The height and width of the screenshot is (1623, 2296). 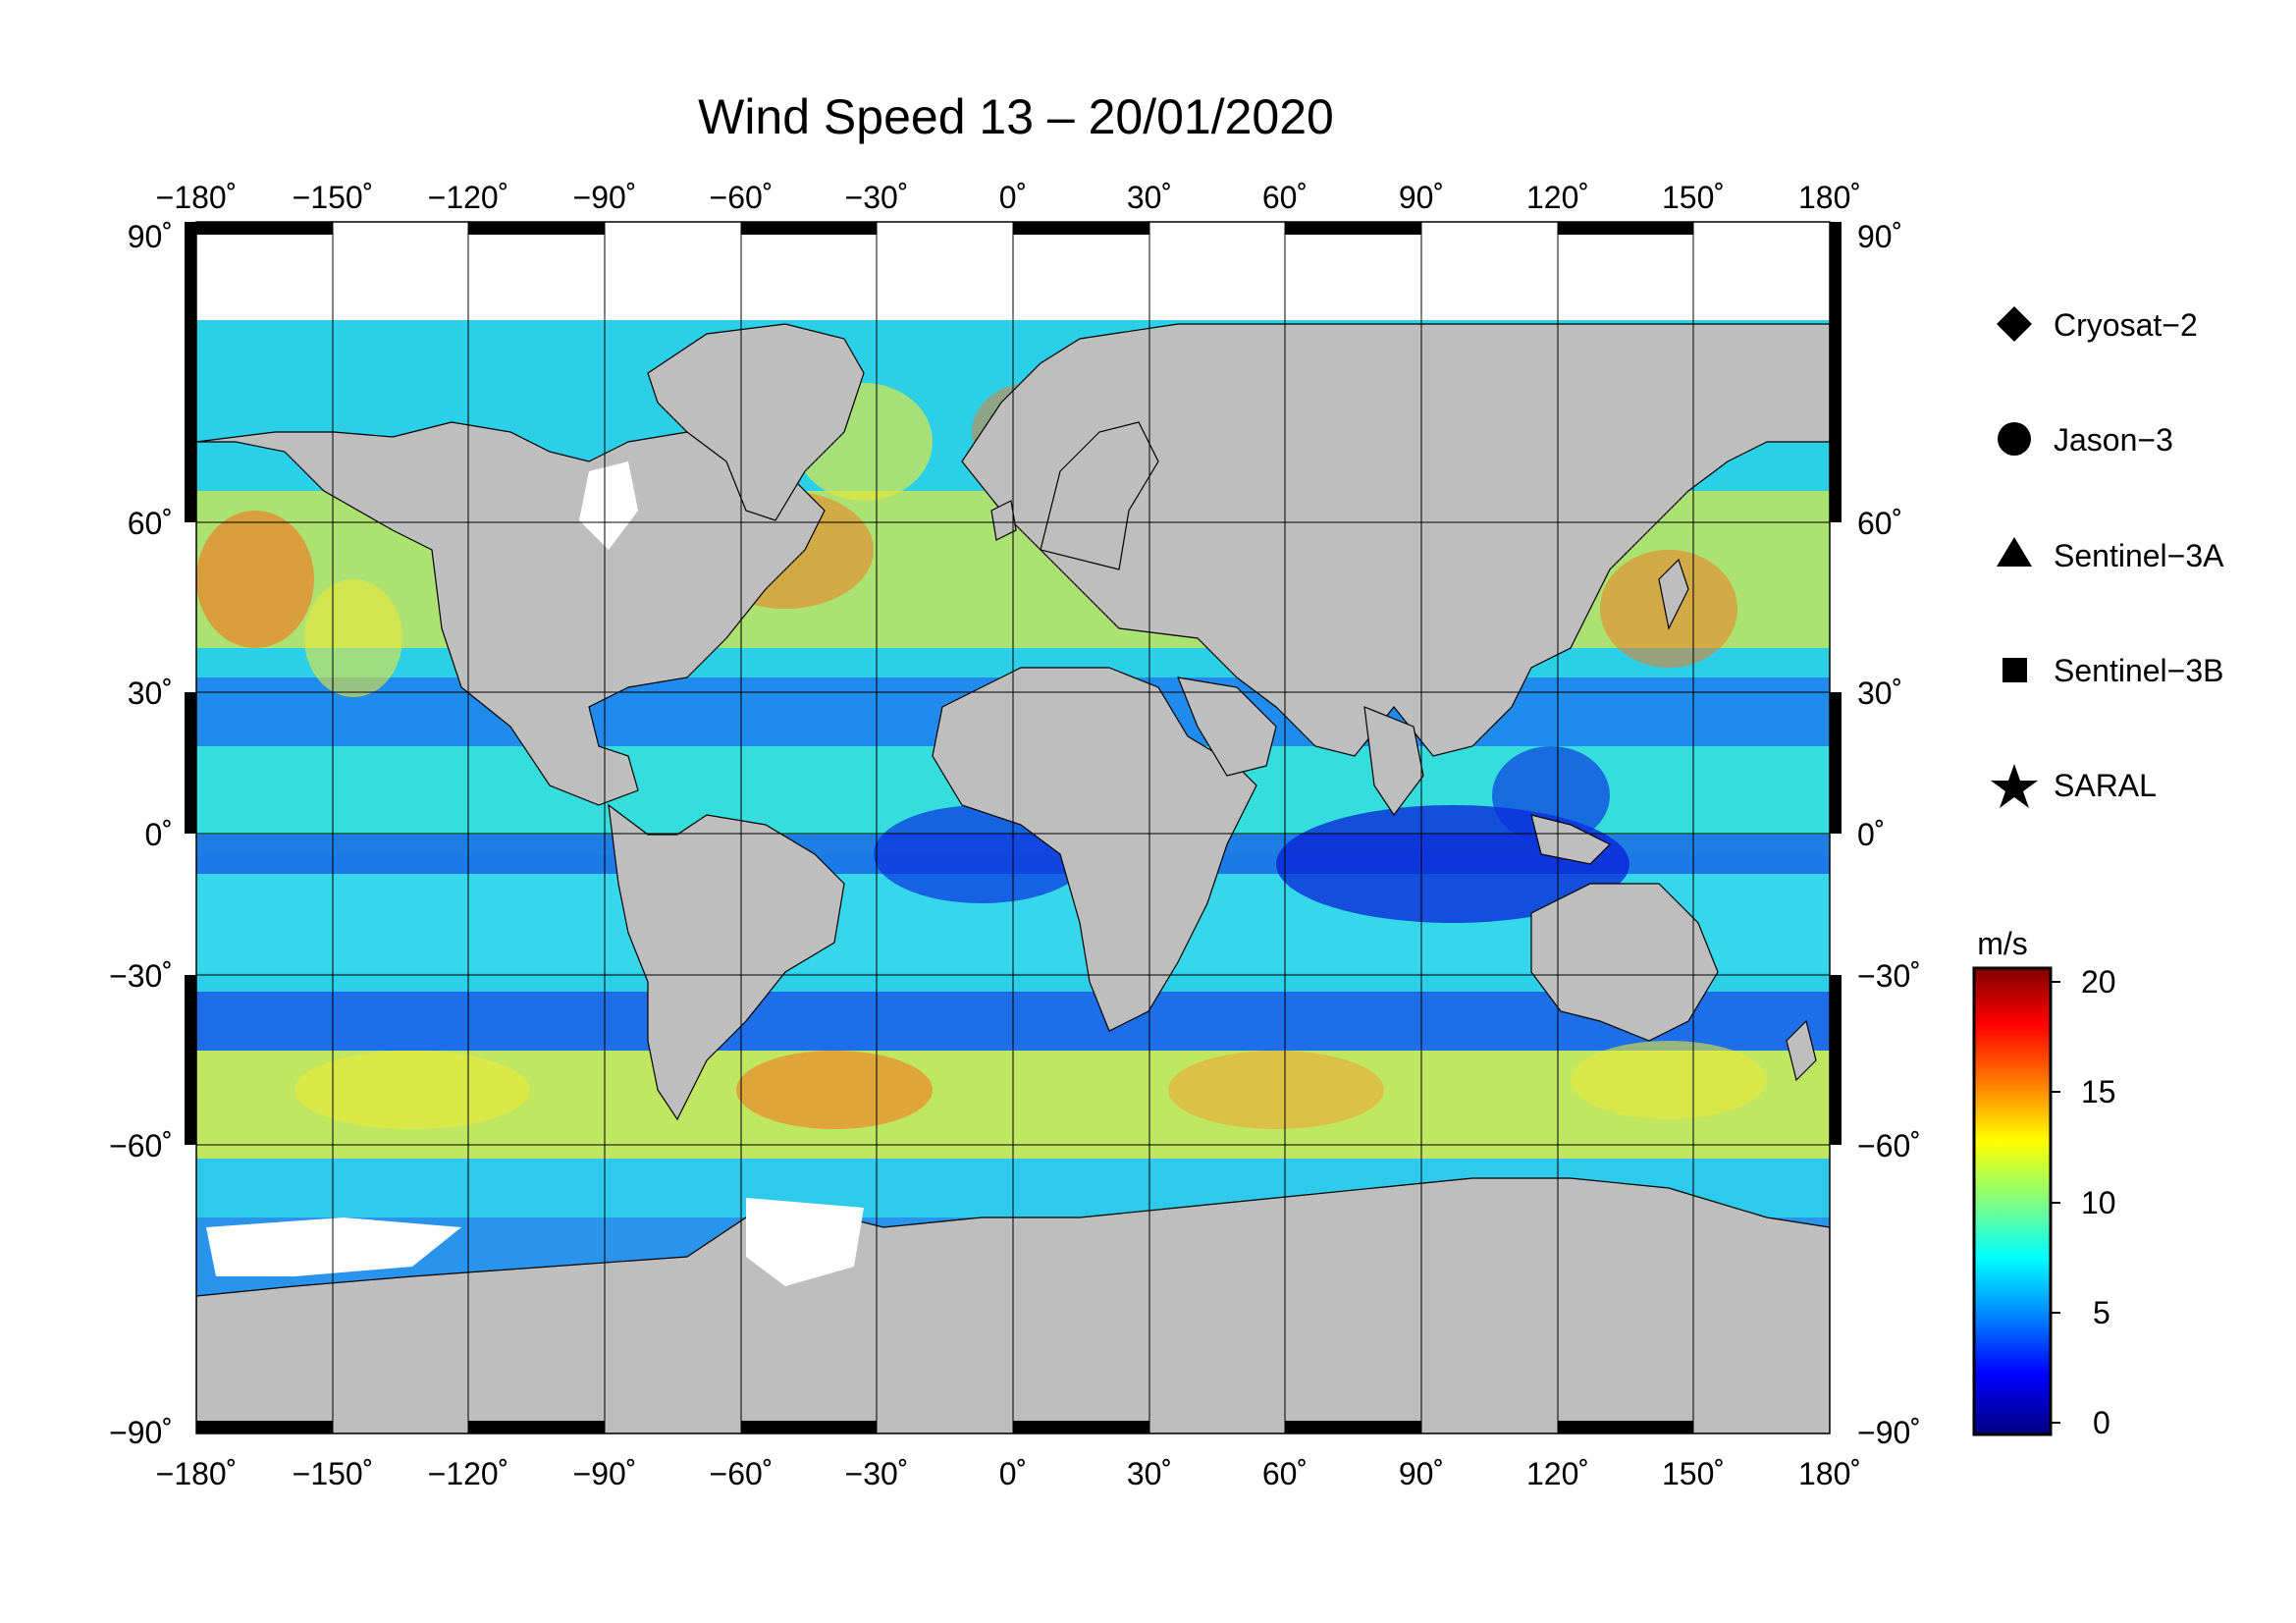 I want to click on star-icon, so click(x=2014, y=786).